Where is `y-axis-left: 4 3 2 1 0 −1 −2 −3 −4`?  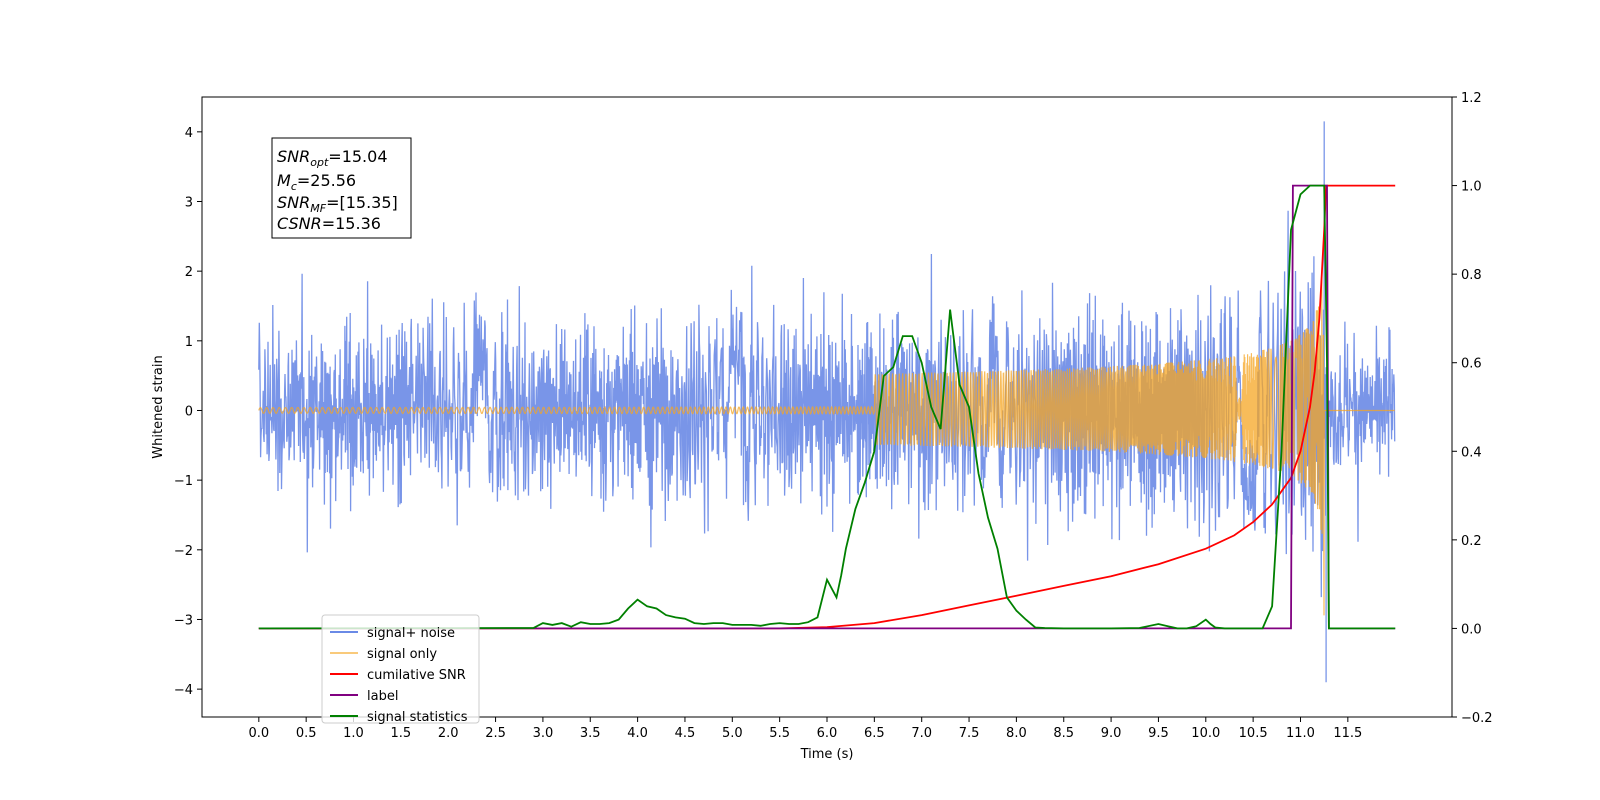 y-axis-left: 4 3 2 1 0 −1 −2 −3 −4 is located at coordinates (188, 412).